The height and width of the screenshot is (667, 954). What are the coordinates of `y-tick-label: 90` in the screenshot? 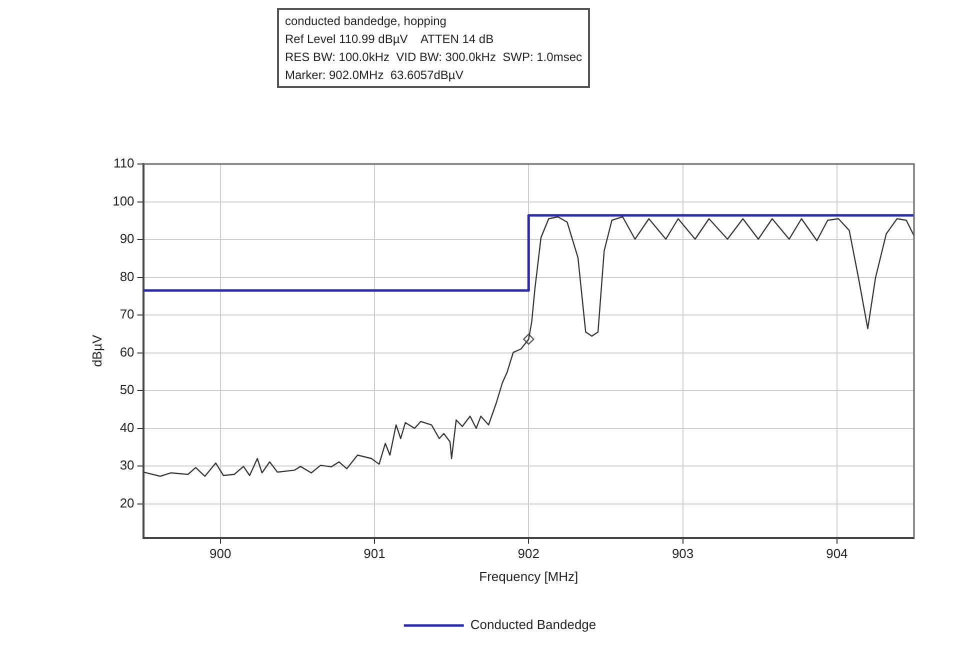 It's located at (127, 238).